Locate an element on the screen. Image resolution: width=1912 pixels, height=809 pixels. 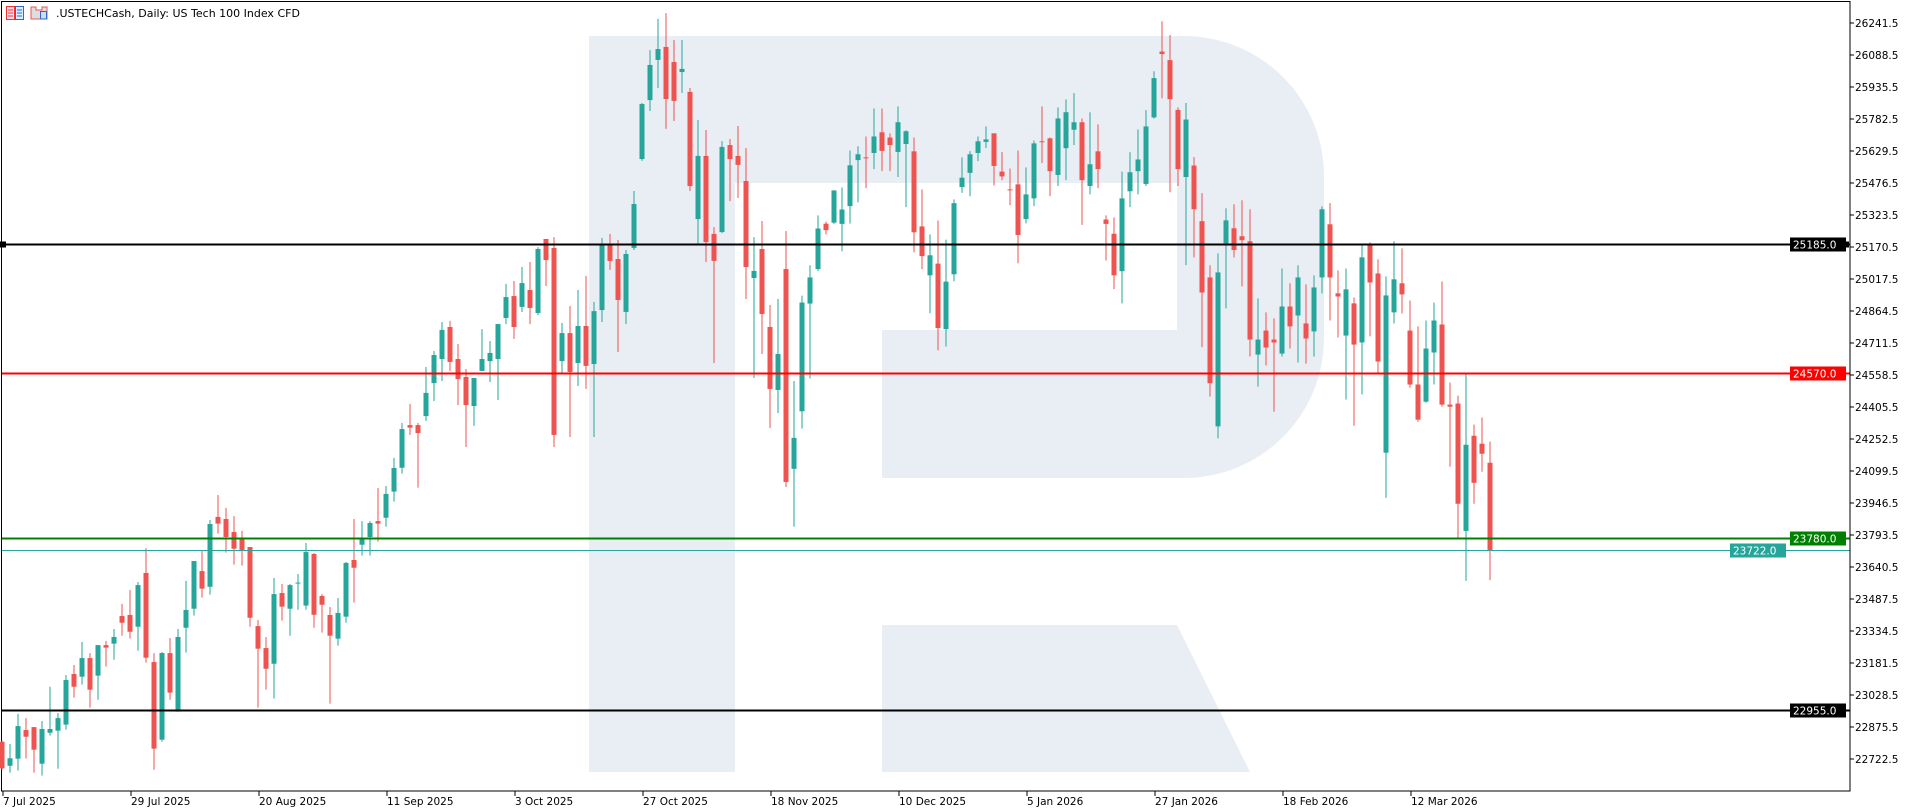
price-level-label: 22955.0 is located at coordinates (1814, 712).